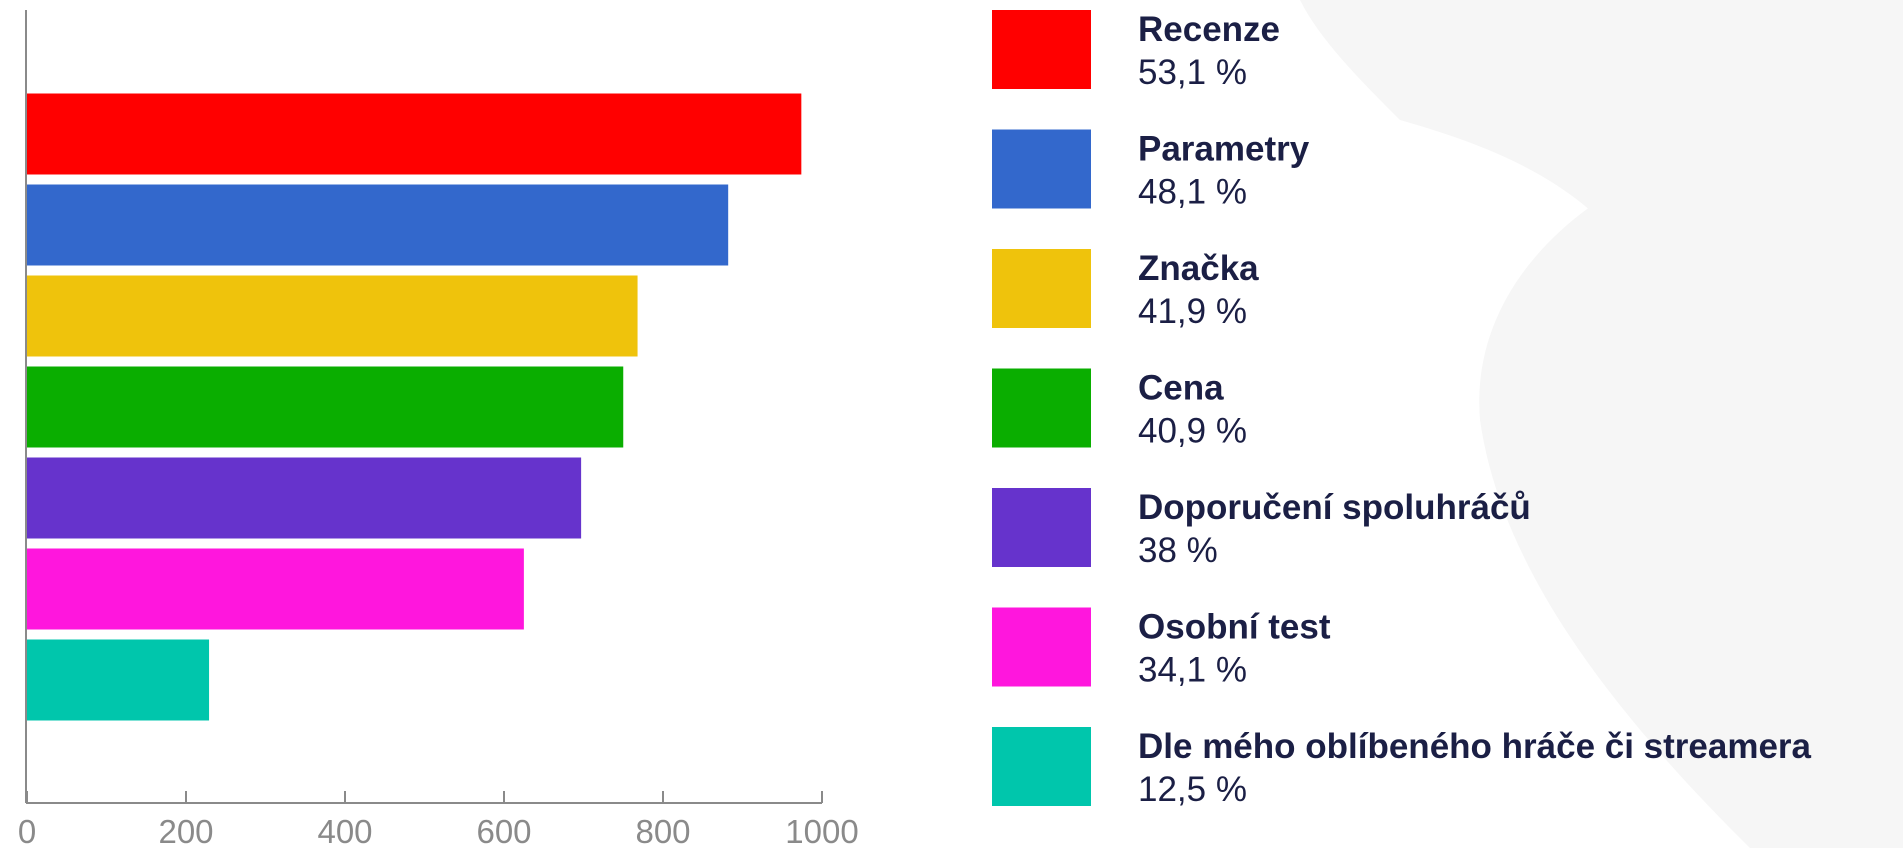 Image resolution: width=1903 pixels, height=848 pixels. Describe the element at coordinates (185, 830) in the screenshot. I see `x-tick-label: 200` at that location.